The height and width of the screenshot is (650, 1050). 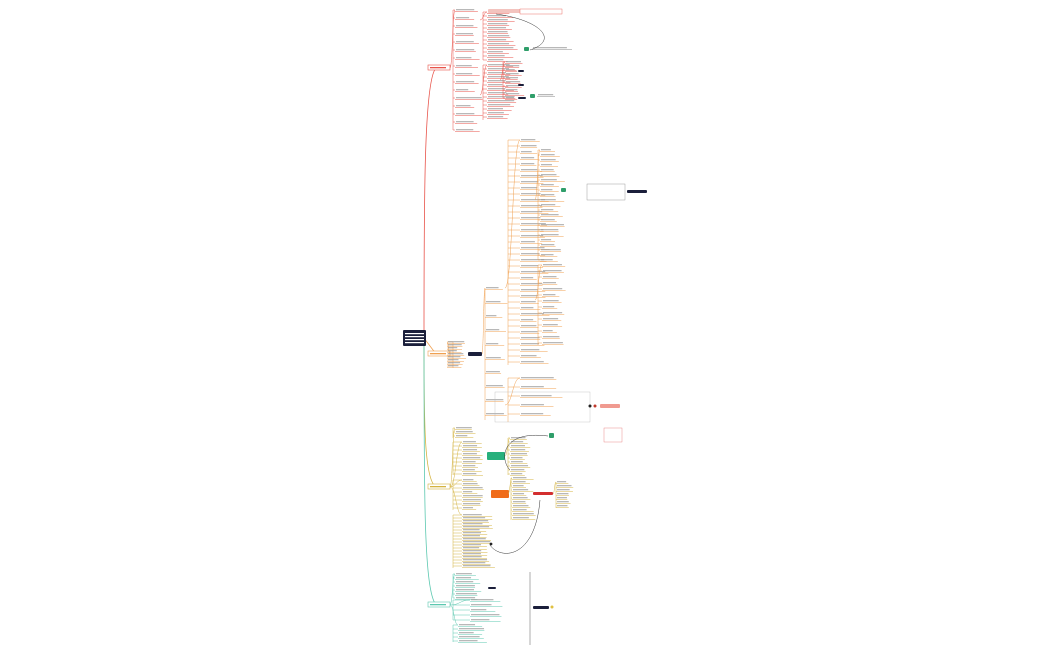 What do you see at coordinates (430, 471) in the screenshot?
I see `trunk` at bounding box center [430, 471].